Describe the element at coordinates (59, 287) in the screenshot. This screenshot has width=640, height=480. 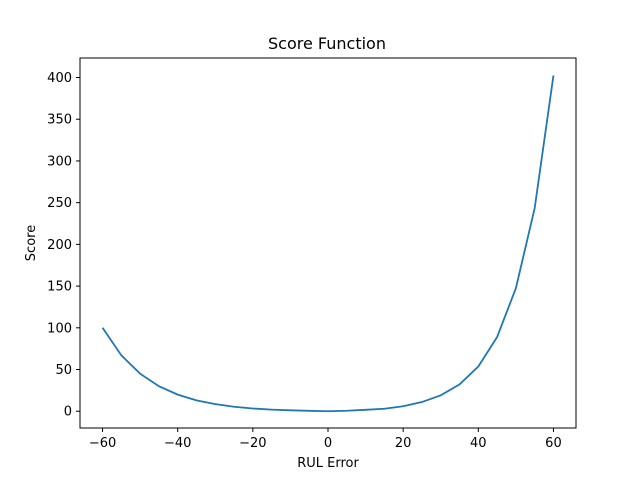
I see `y-tick-label: 150` at that location.